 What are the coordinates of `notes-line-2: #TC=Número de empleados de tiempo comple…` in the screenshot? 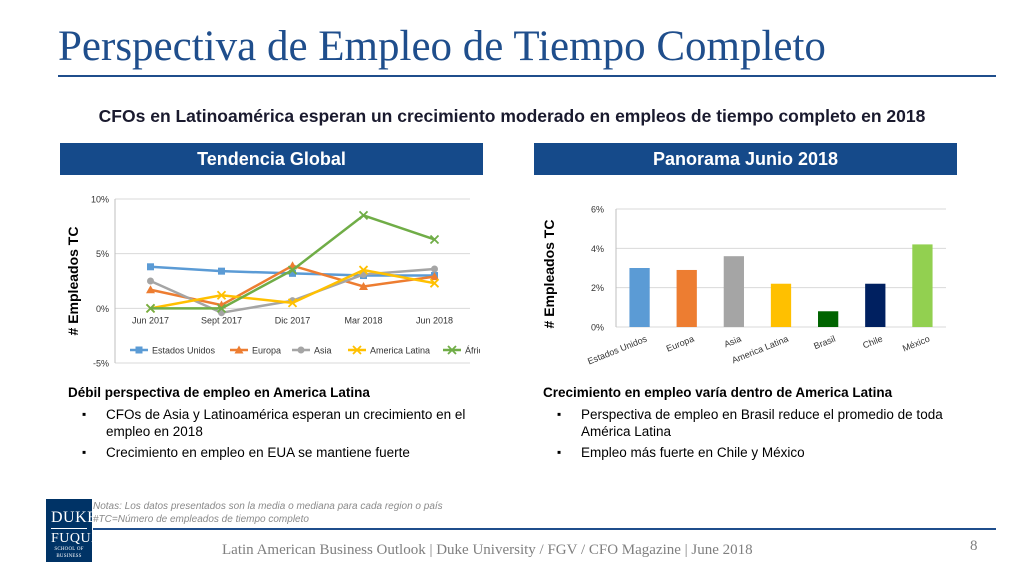 It's located at (201, 519).